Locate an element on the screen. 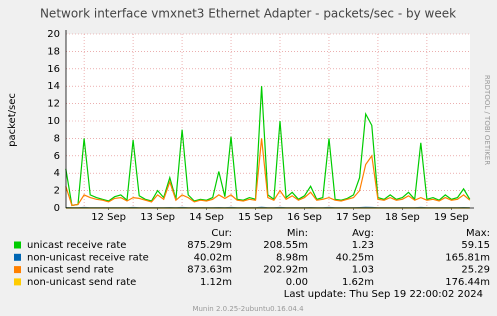 The height and width of the screenshot is (316, 497). legend-stat: 875.29m is located at coordinates (209, 245).